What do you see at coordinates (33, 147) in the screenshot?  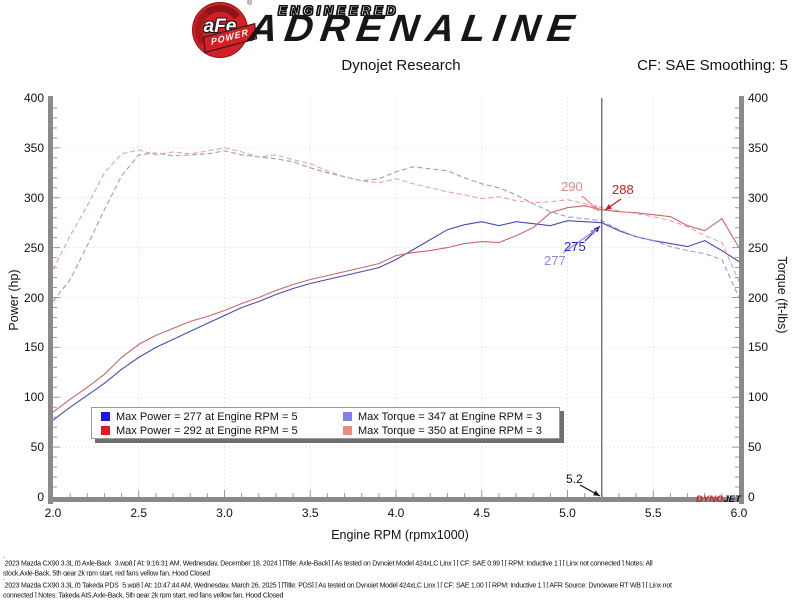 I see `power-axis-tick-label: 350` at bounding box center [33, 147].